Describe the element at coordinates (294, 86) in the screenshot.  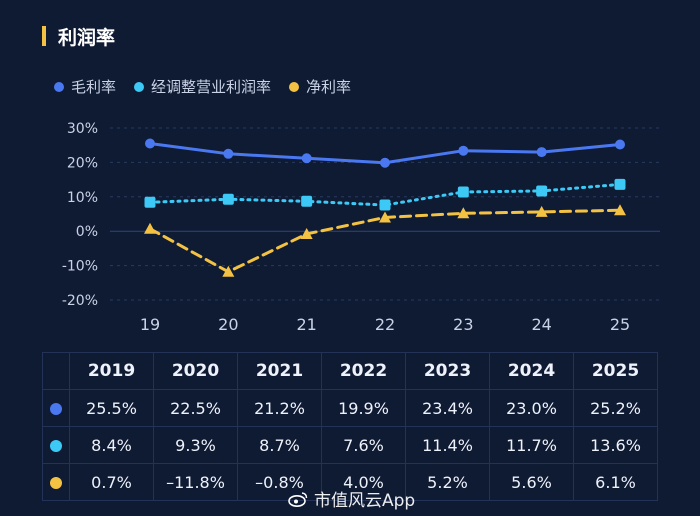
I see `legend-dot-net` at that location.